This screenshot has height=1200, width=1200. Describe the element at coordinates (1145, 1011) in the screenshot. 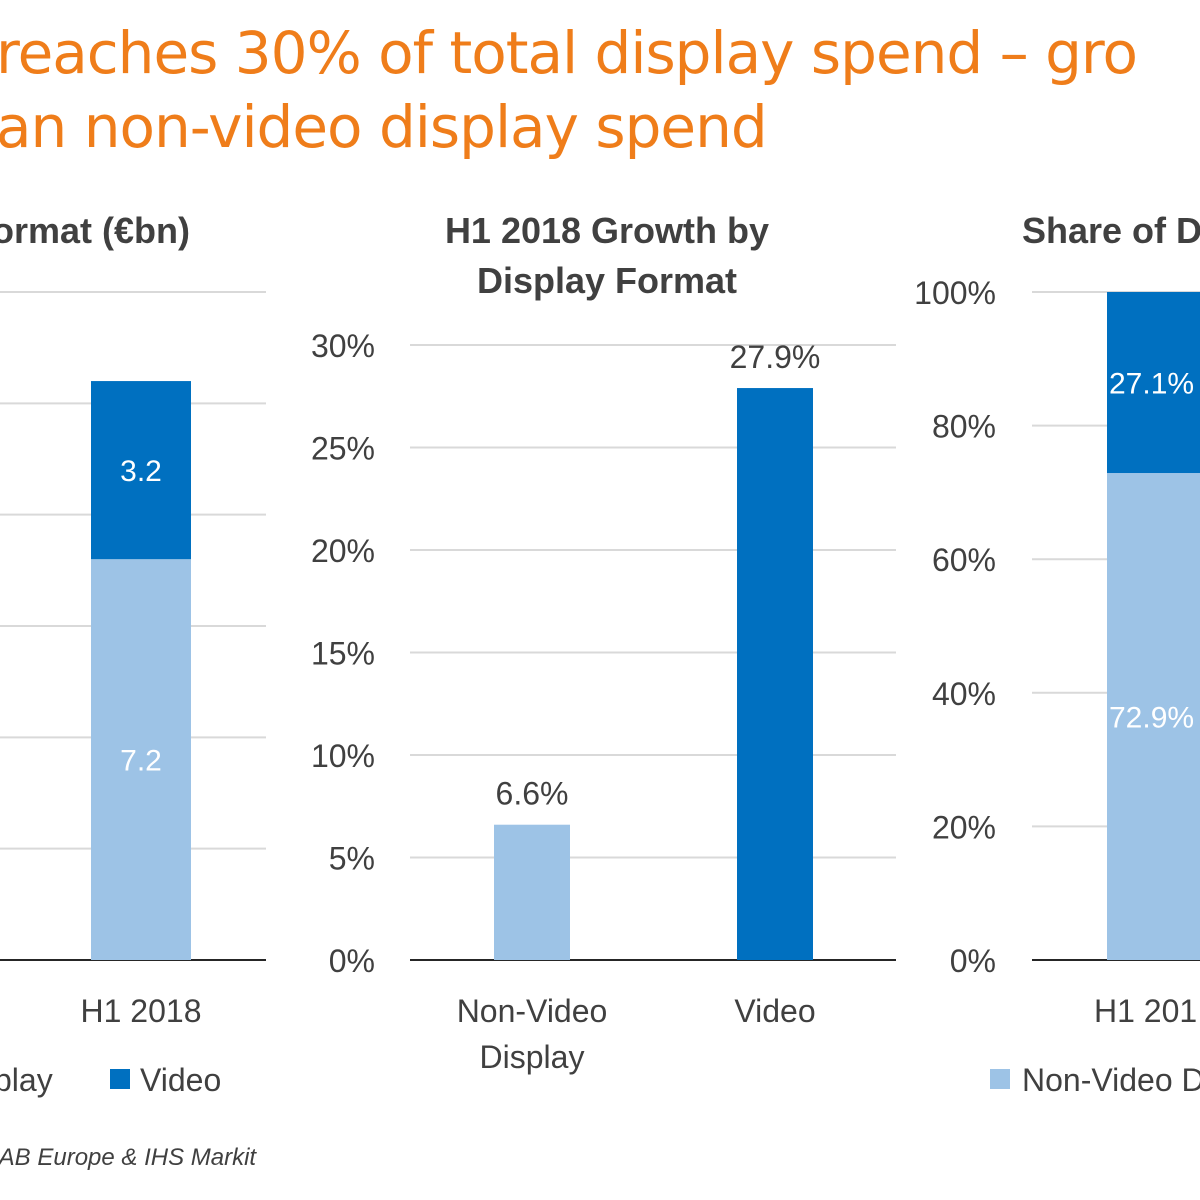

I see `x-tick-label: H1 201` at that location.